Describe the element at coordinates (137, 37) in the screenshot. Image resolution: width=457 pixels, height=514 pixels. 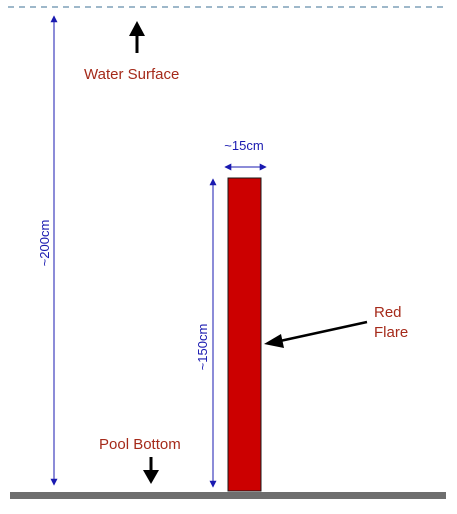
I see `up-arrow-icon` at that location.